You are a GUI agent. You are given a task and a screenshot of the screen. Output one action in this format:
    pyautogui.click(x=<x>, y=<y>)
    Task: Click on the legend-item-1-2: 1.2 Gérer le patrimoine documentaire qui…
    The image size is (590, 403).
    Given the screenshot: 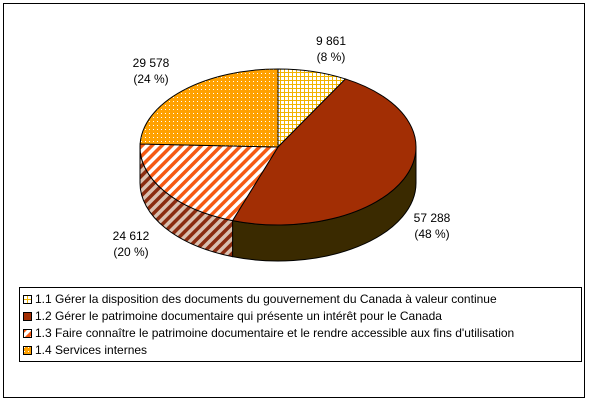 What is the action you would take?
    pyautogui.click(x=302, y=316)
    